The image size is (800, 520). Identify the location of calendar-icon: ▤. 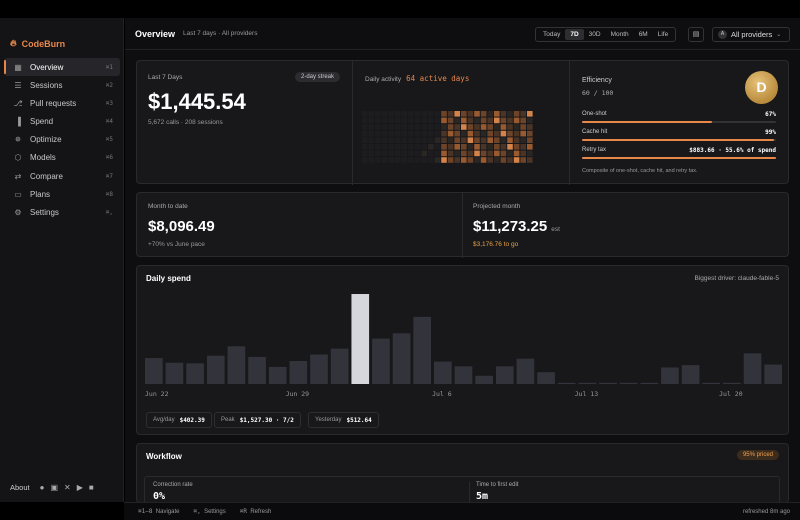
(696, 34).